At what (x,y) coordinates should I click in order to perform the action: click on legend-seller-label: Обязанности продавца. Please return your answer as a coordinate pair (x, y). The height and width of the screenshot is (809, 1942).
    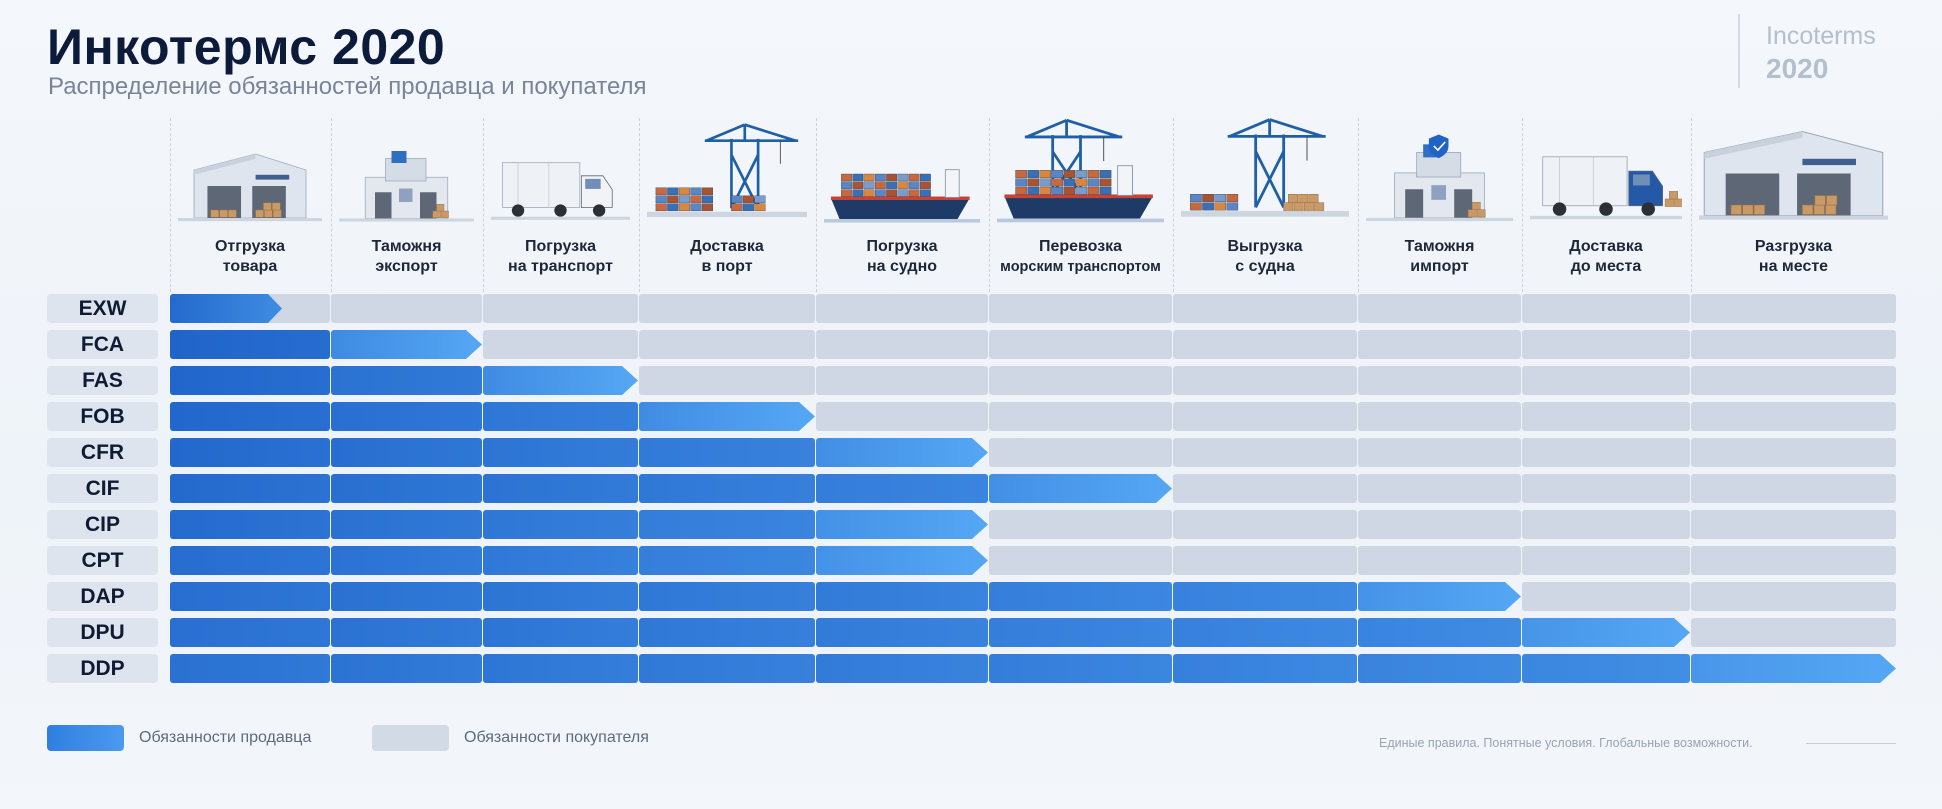
    Looking at the image, I should click on (225, 737).